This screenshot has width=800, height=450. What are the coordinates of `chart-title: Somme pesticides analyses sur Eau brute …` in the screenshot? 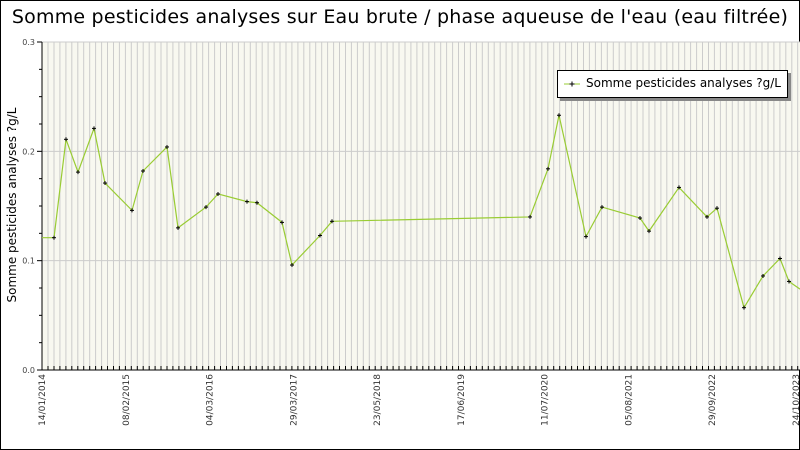 It's located at (400, 17).